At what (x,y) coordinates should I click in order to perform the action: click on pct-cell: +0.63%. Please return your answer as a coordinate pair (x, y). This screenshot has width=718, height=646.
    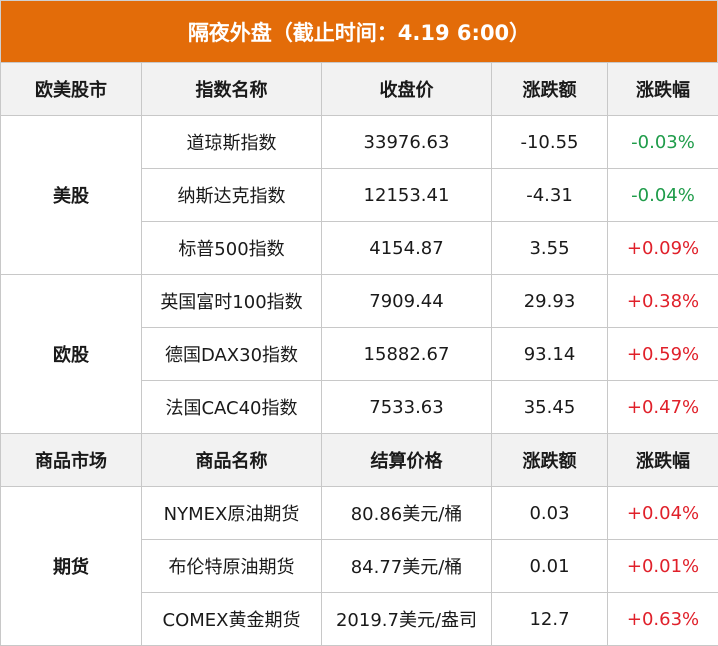
    Looking at the image, I should click on (662, 619).